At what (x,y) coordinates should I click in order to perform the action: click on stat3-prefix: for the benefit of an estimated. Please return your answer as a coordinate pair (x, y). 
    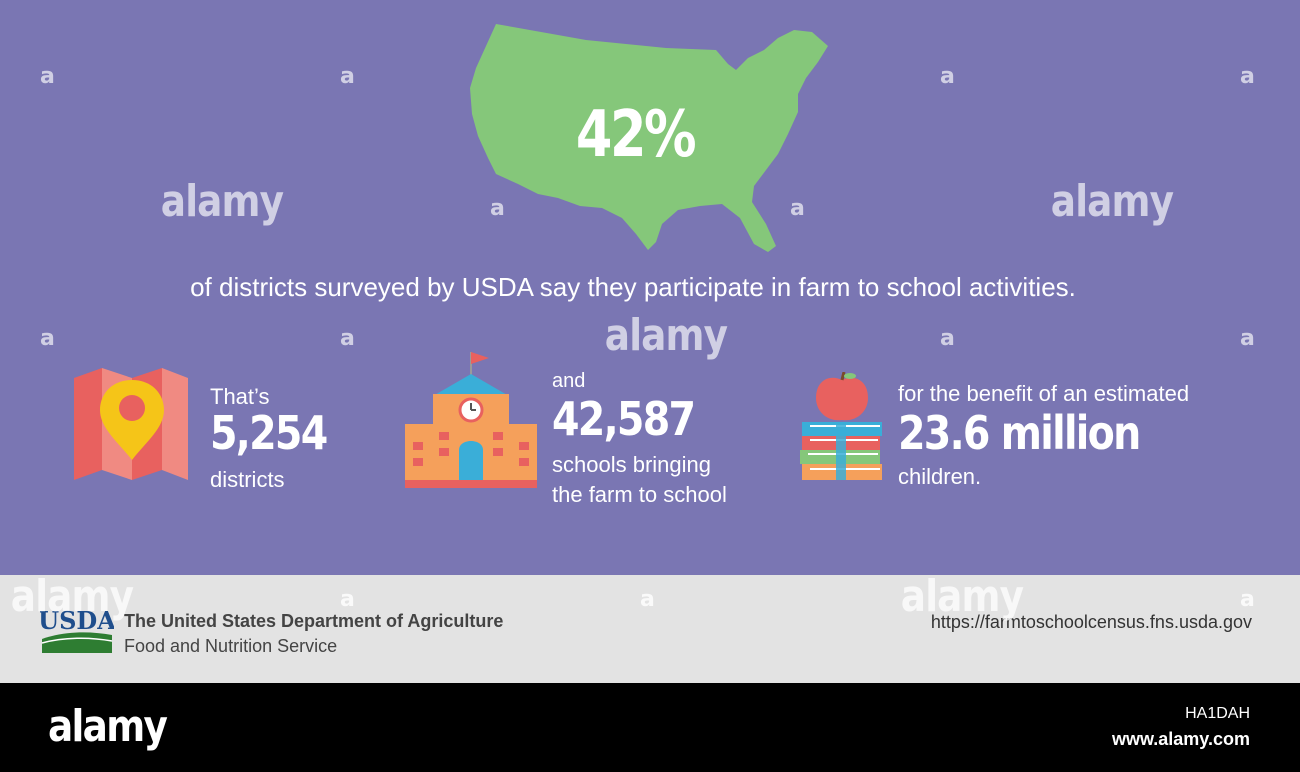
    Looking at the image, I should click on (1044, 393).